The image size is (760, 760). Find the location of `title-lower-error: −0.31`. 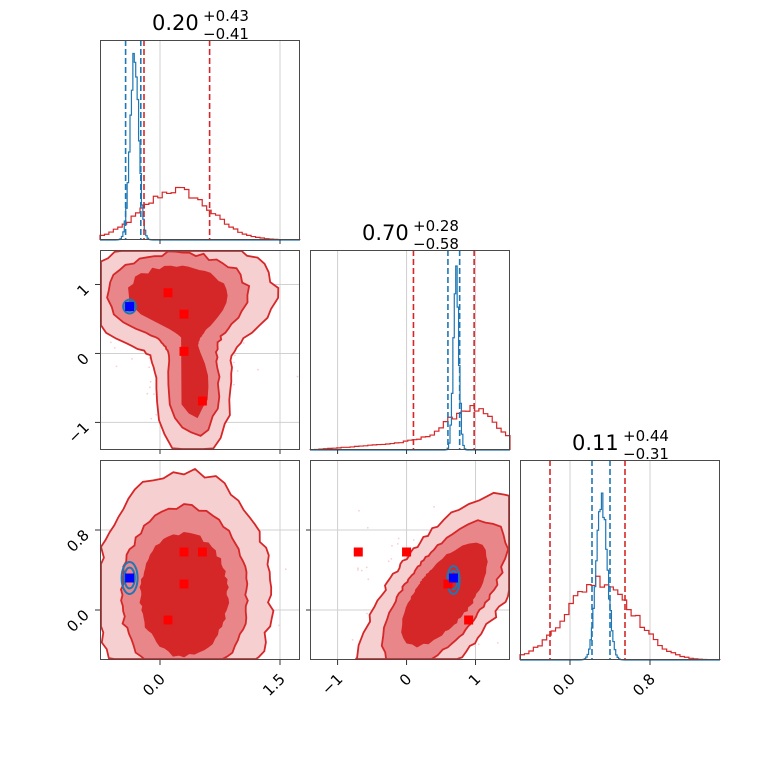

title-lower-error: −0.31 is located at coordinates (646, 454).